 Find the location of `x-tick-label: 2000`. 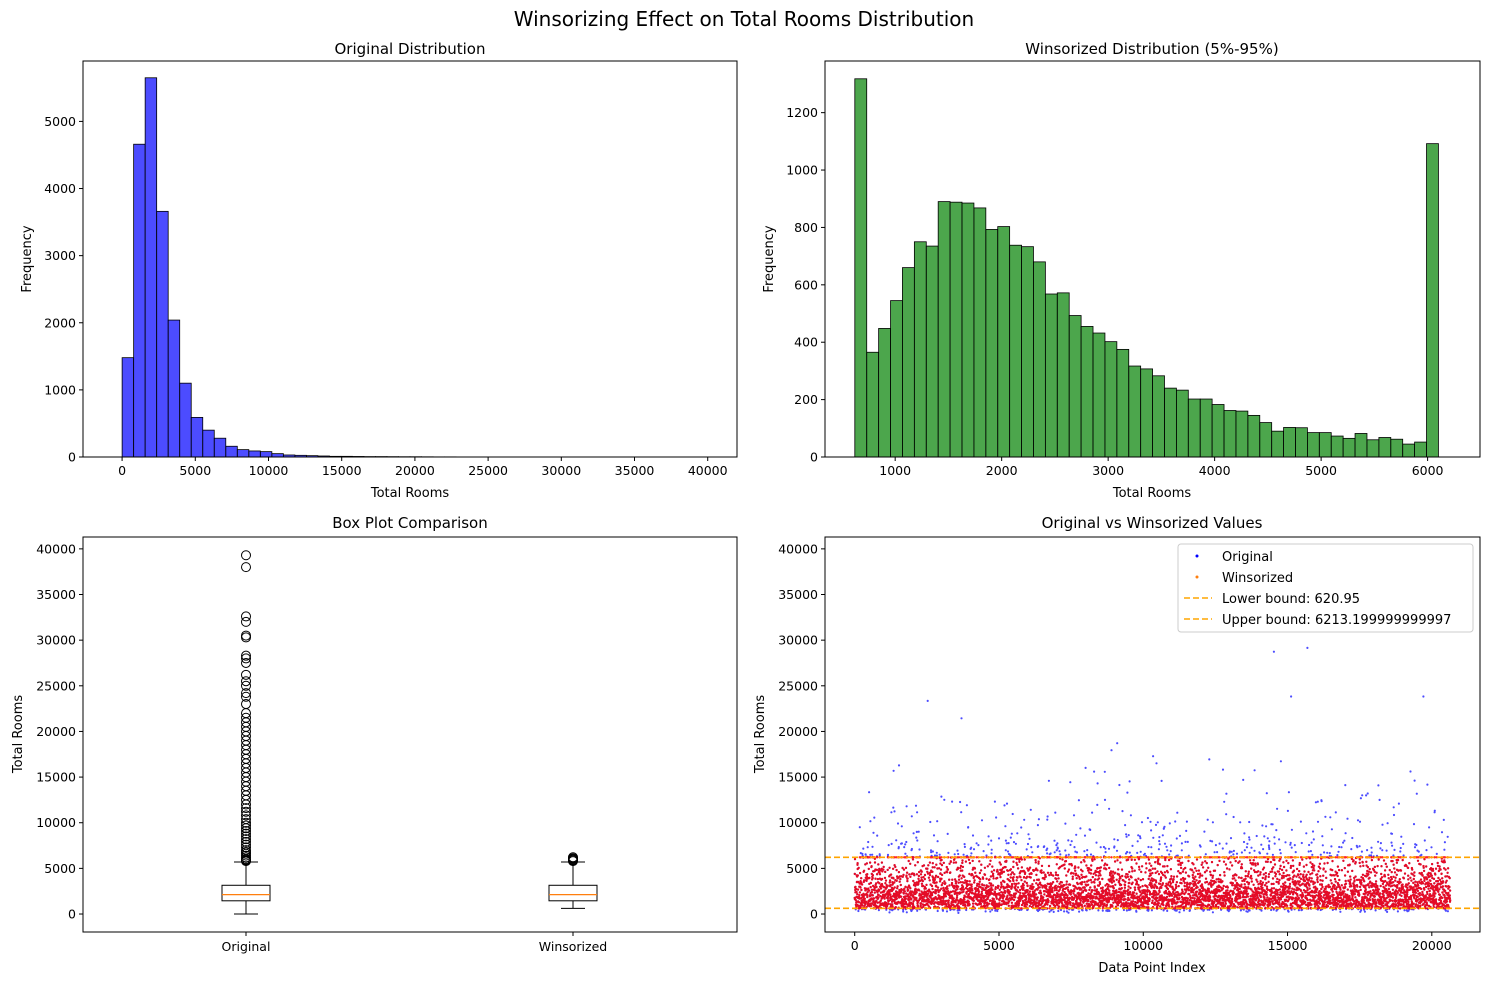

x-tick-label: 2000 is located at coordinates (1002, 470).